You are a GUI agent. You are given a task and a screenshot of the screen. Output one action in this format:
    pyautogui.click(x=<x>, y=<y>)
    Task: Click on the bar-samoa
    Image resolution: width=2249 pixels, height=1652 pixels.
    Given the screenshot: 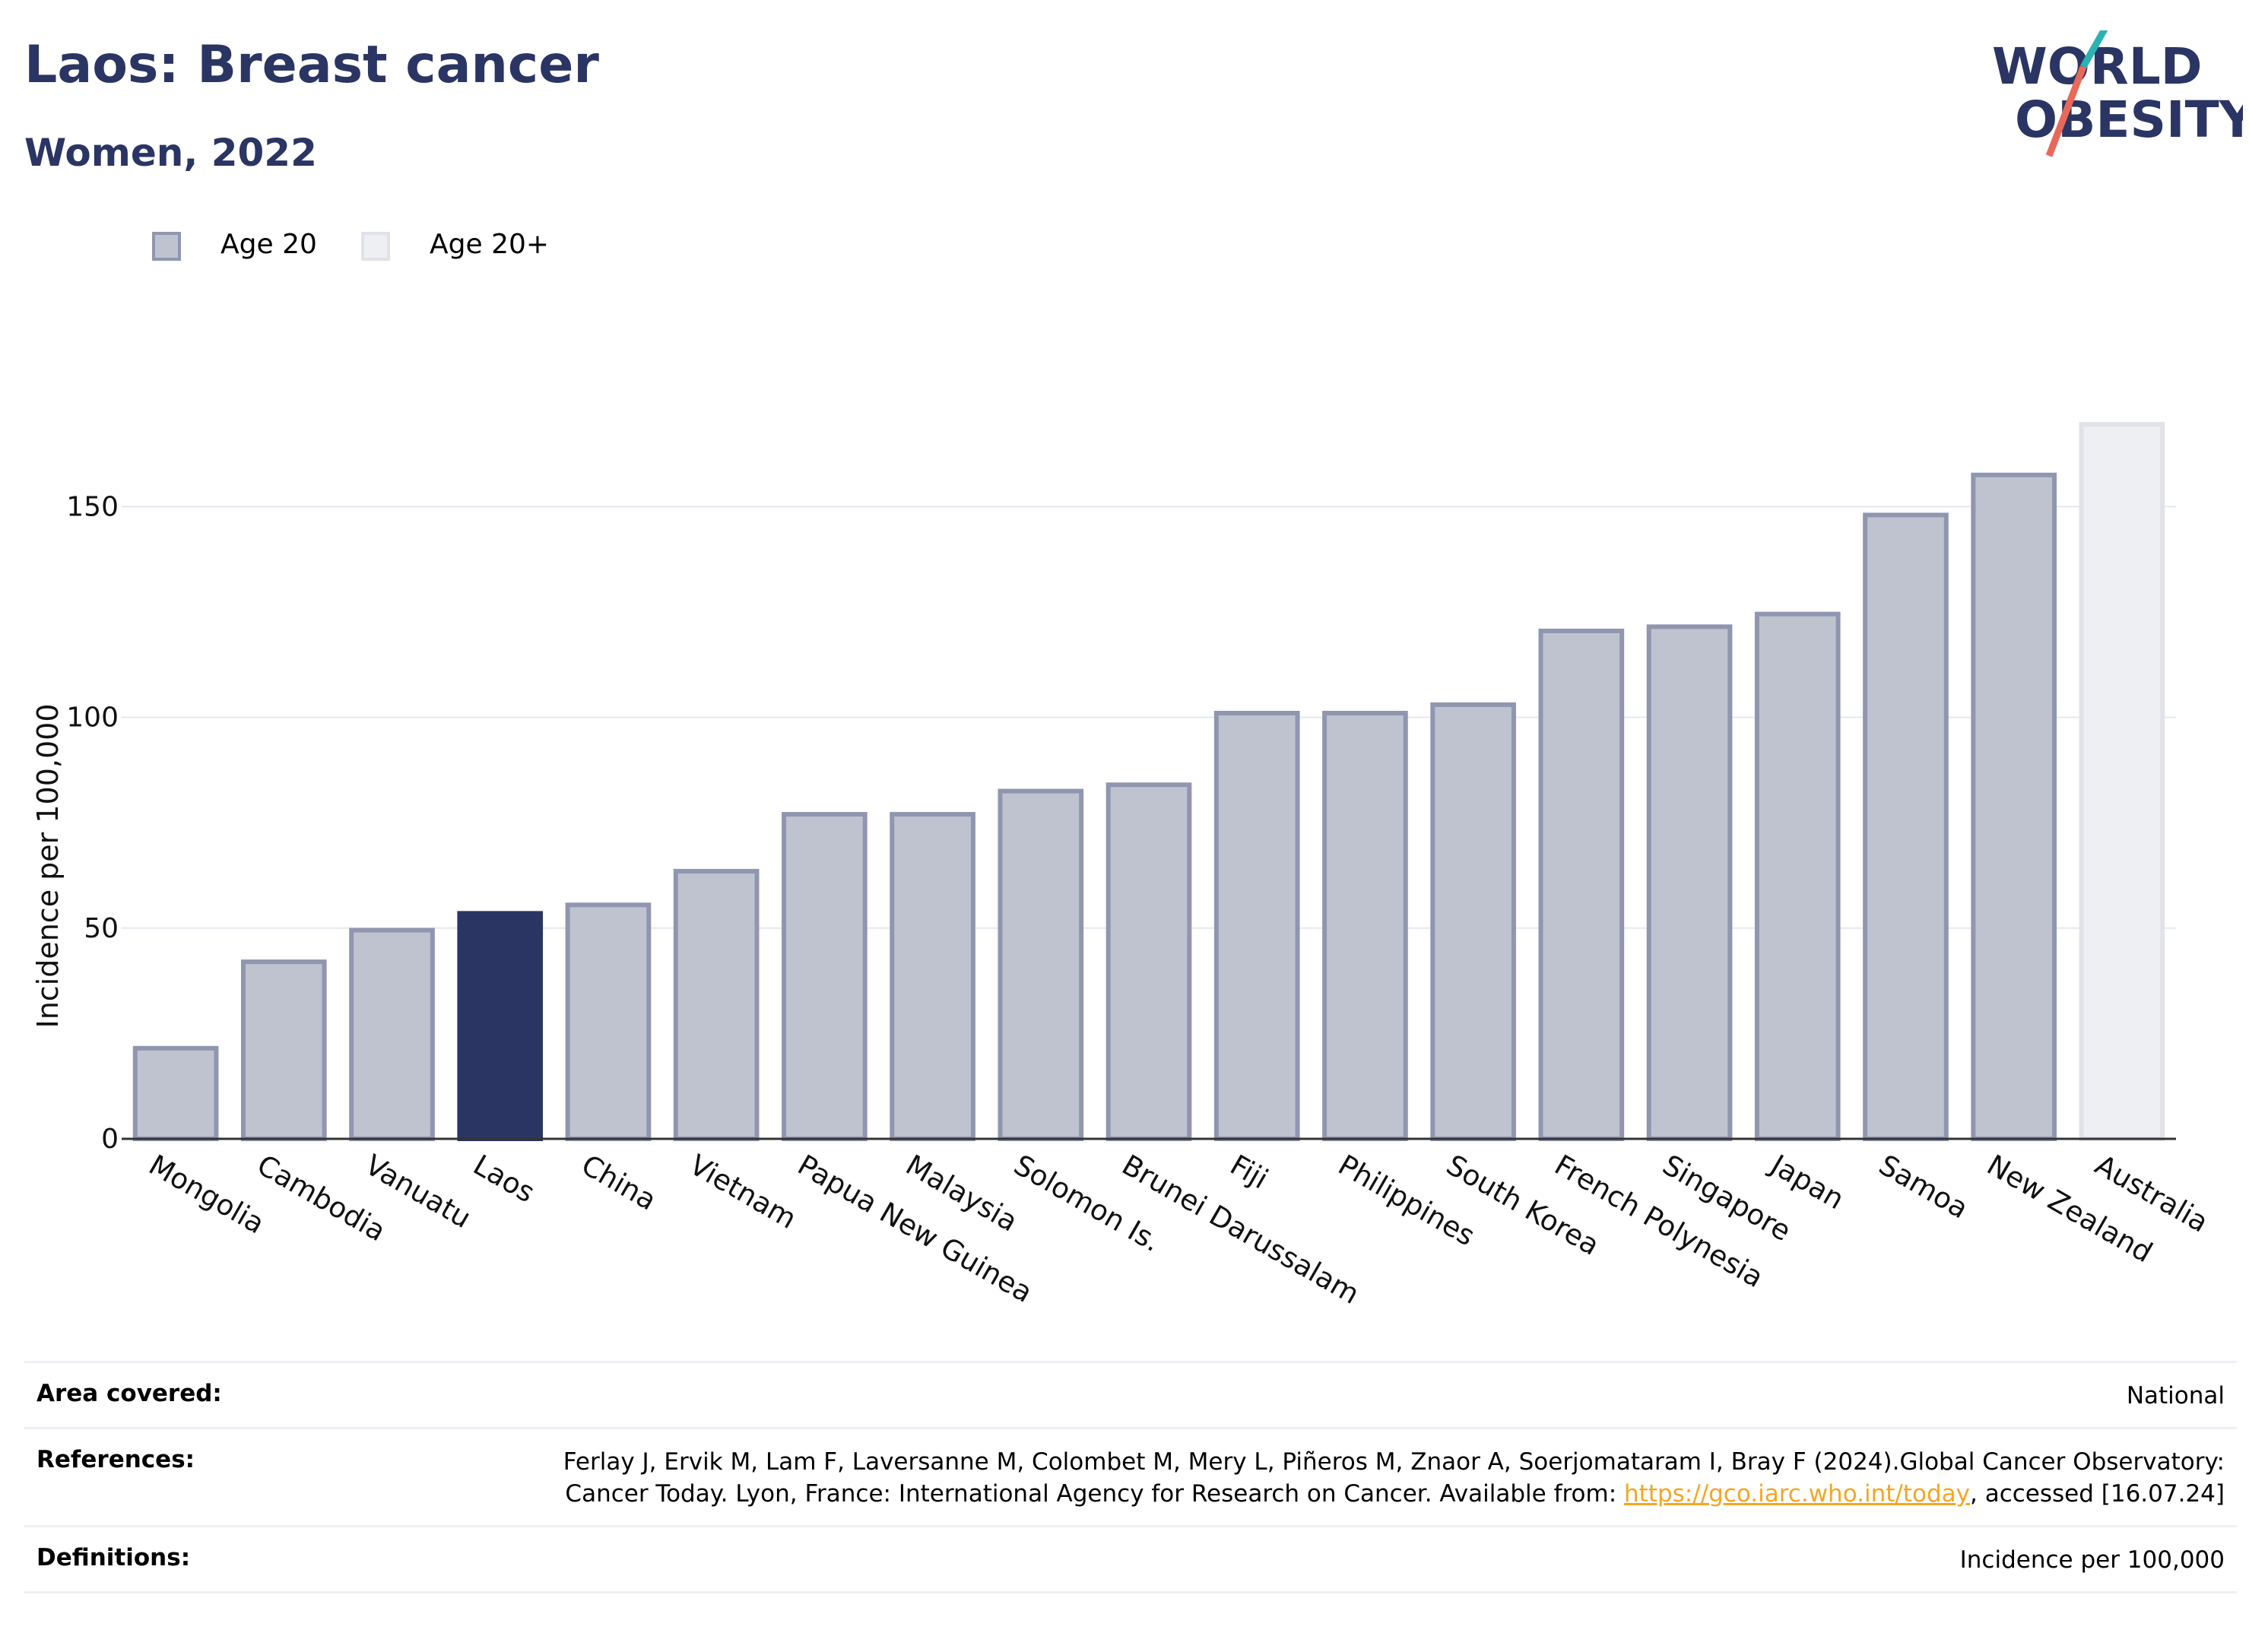 What is the action you would take?
    pyautogui.click(x=1906, y=826)
    